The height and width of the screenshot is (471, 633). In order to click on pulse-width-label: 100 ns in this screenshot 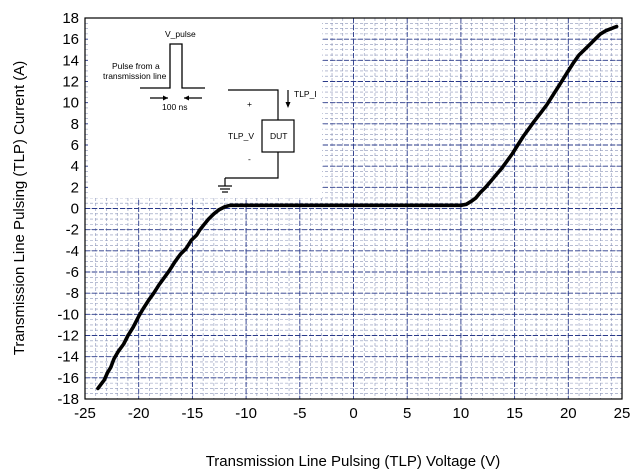, I will do `click(175, 107)`.